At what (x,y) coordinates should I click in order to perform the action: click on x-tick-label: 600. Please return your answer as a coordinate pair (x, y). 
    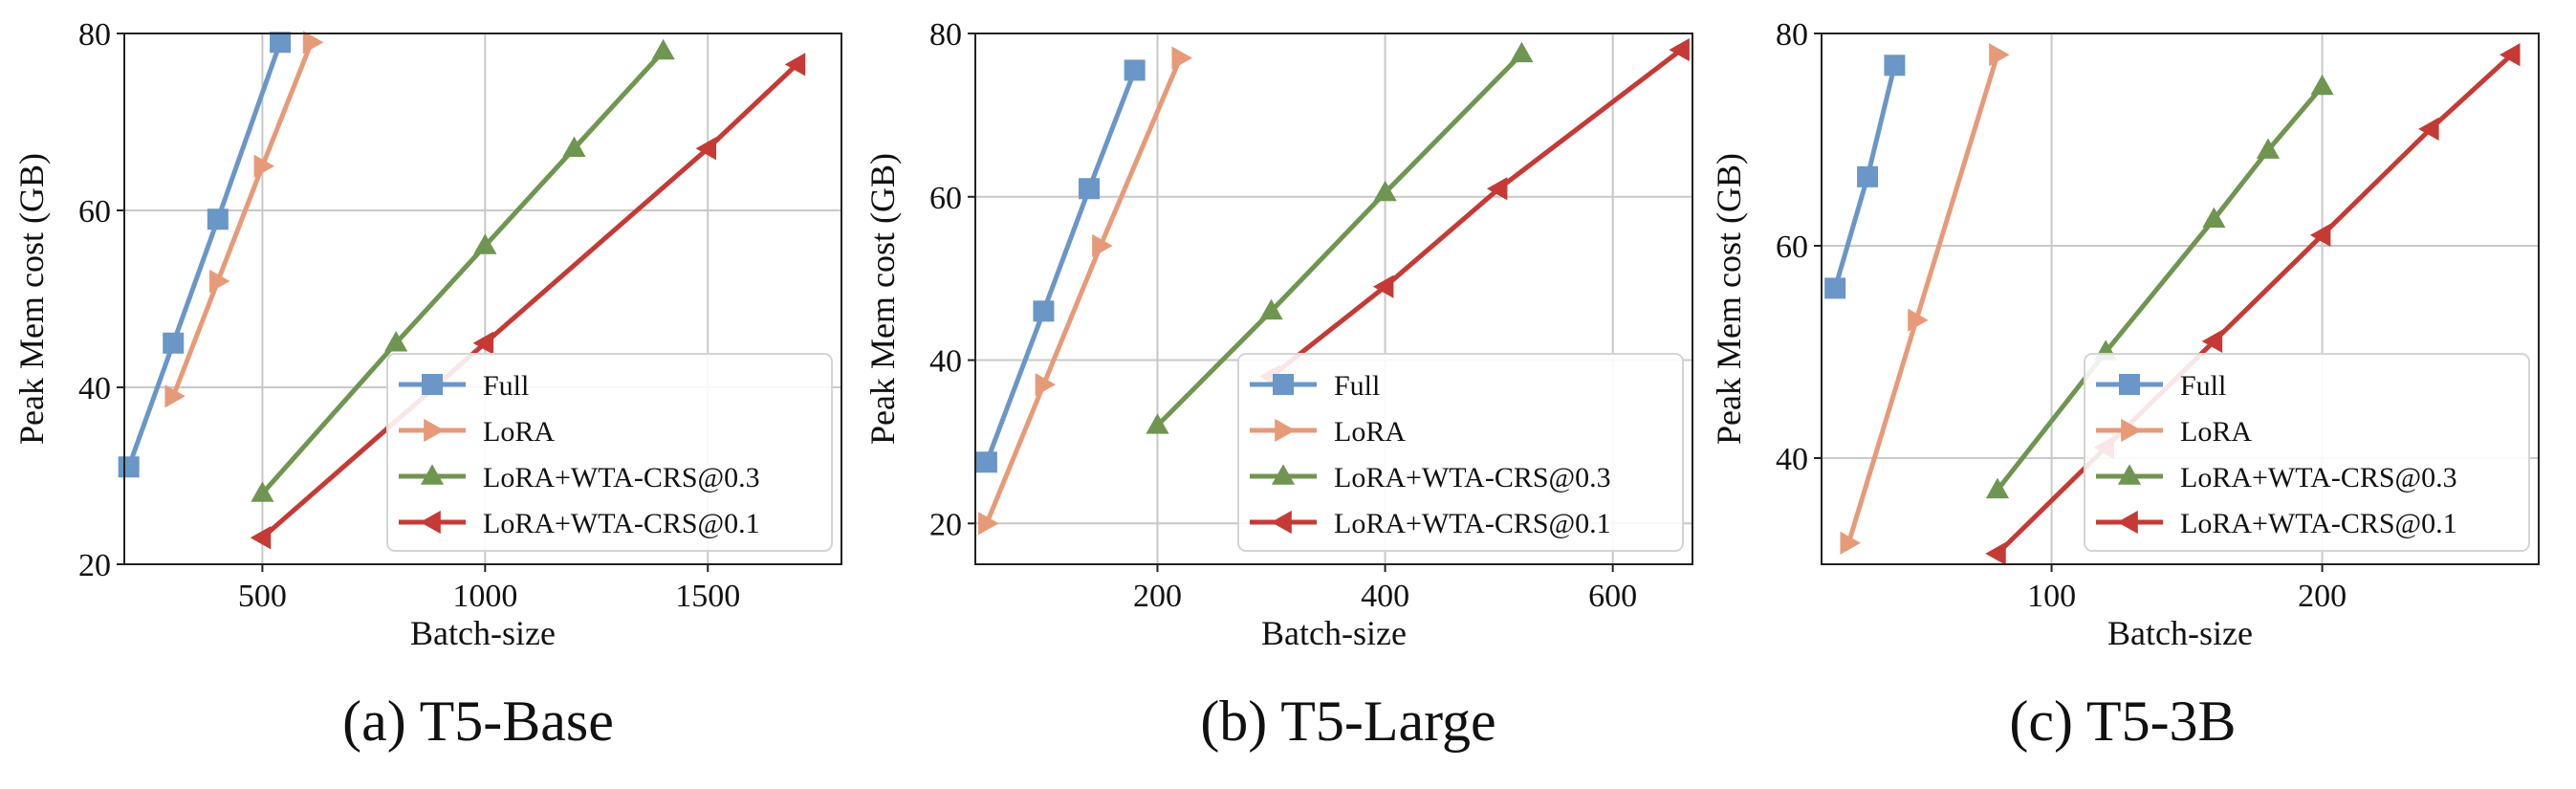
    Looking at the image, I should click on (1612, 596).